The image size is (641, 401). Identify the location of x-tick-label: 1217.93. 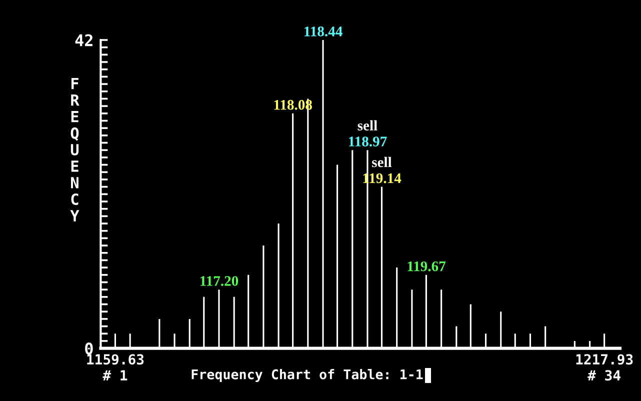
(604, 359).